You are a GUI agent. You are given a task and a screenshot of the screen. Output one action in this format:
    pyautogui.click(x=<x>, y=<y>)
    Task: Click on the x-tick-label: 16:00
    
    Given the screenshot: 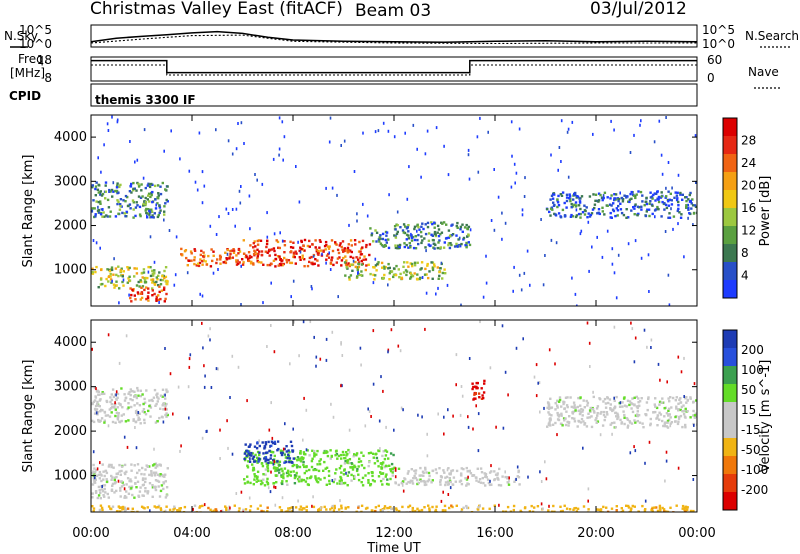 What is the action you would take?
    pyautogui.click(x=494, y=533)
    